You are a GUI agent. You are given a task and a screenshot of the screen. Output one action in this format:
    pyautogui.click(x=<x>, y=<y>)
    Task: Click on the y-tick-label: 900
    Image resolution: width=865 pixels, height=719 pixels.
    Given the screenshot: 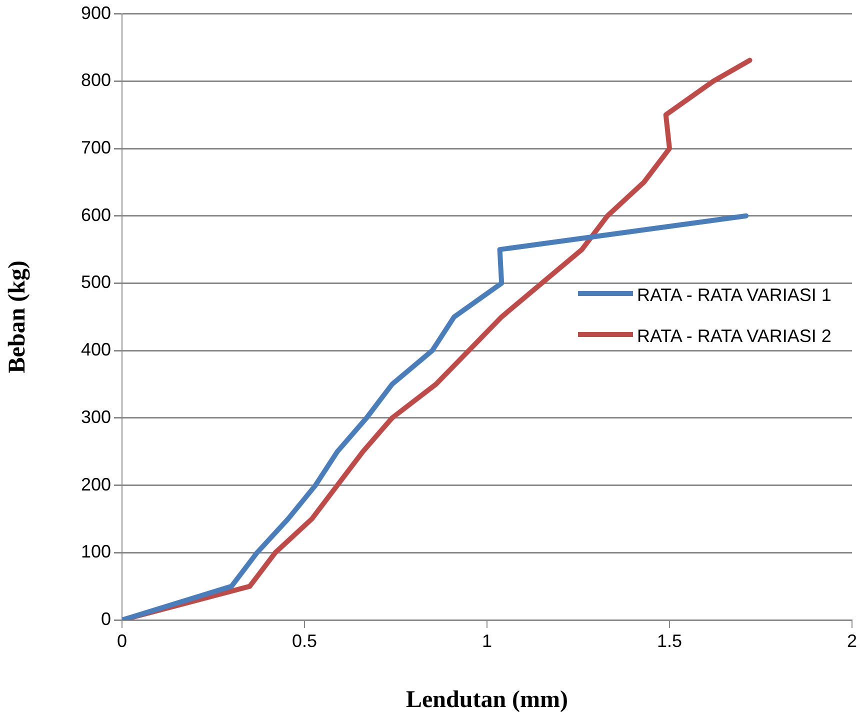 What is the action you would take?
    pyautogui.click(x=95, y=12)
    